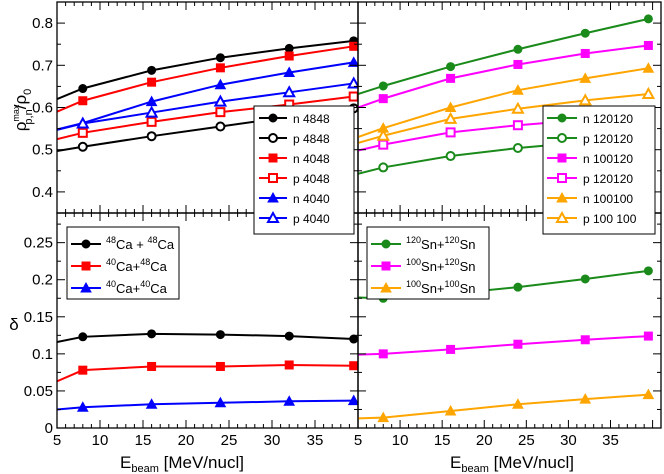 The image size is (664, 474). Describe the element at coordinates (311, 179) in the screenshot. I see `legend-label: p 4048` at that location.